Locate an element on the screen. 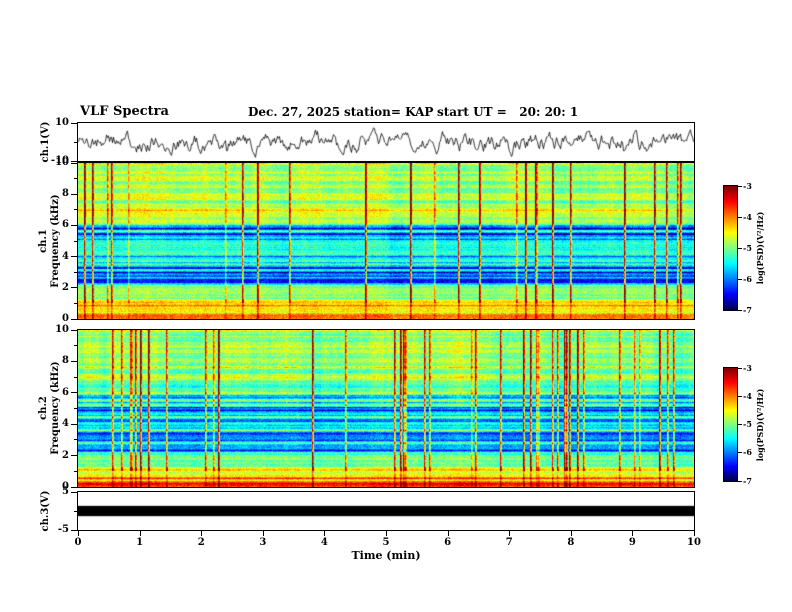 This screenshot has width=792, height=612. header-date: Dec. 27, 2025 is located at coordinates (294, 112).